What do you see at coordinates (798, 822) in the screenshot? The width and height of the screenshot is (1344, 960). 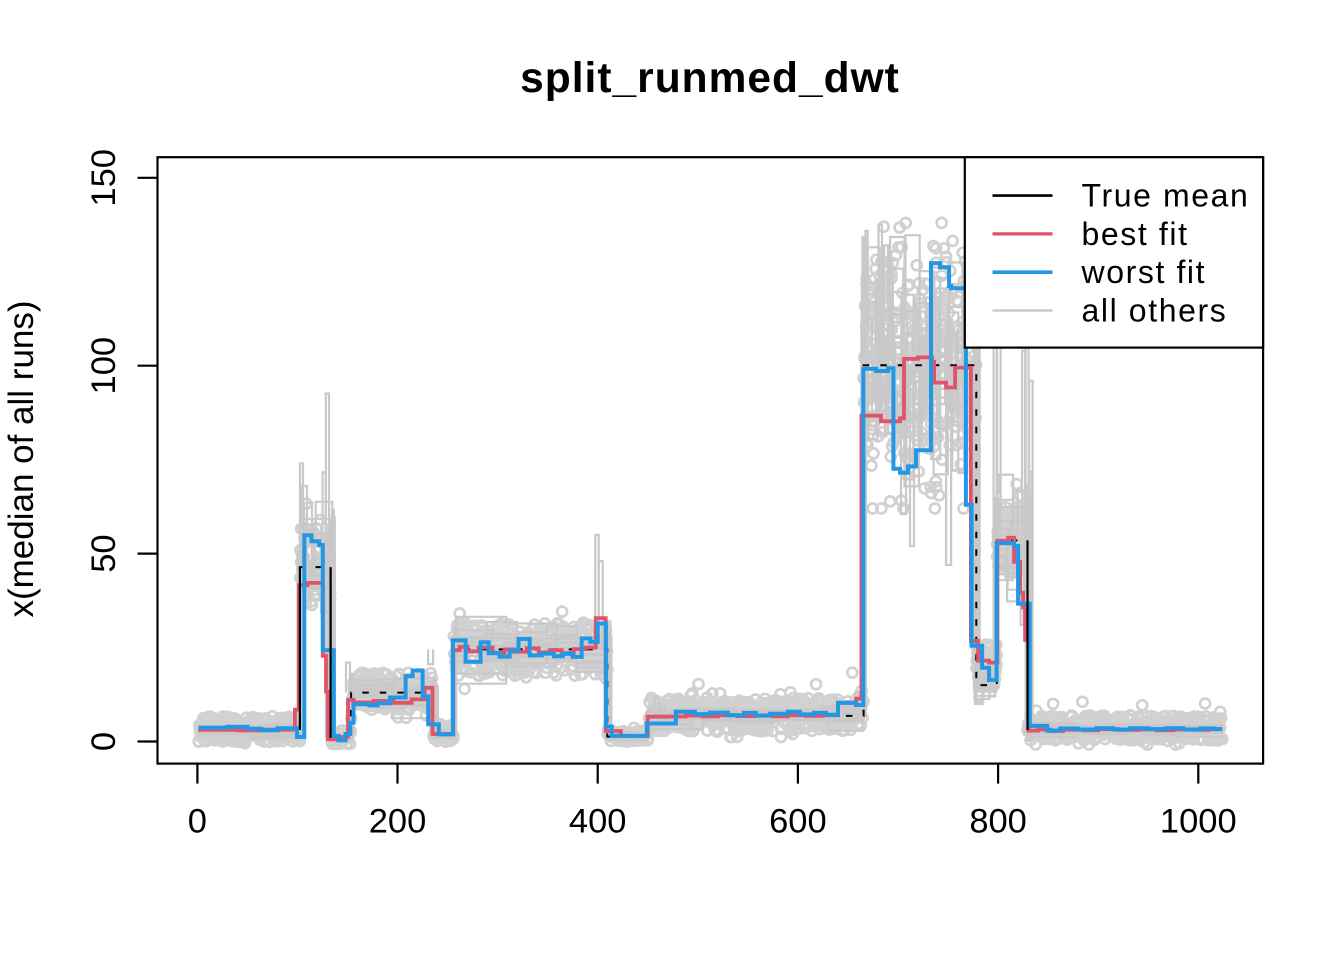 I see `svg-text: 600` at bounding box center [798, 822].